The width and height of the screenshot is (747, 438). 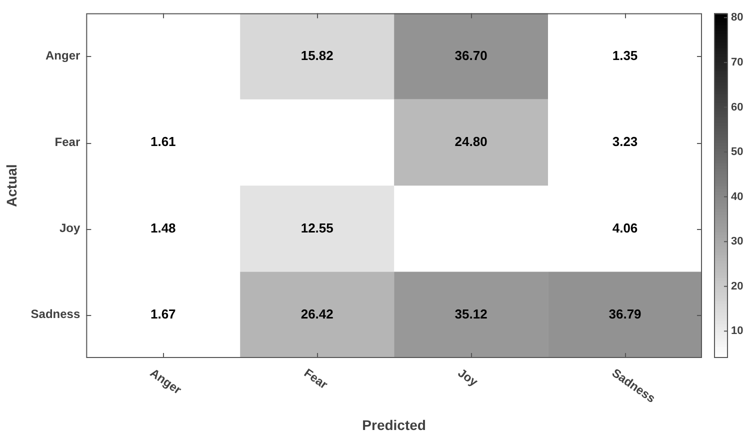 I want to click on data-label: 15.82, so click(x=317, y=55).